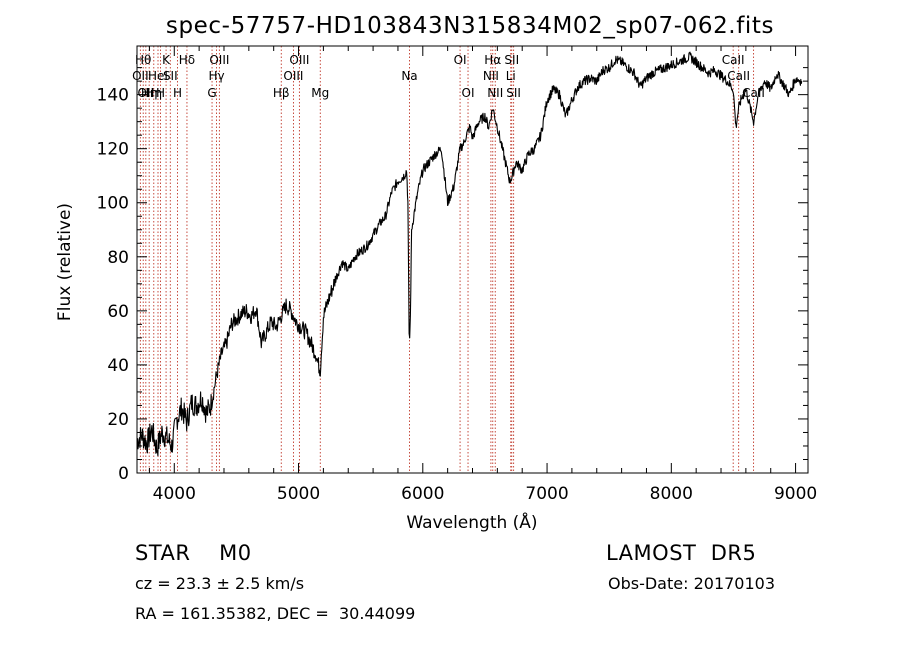 This screenshot has height=649, width=900. What do you see at coordinates (187, 60) in the screenshot?
I see `line-marker-label: Hδ` at bounding box center [187, 60].